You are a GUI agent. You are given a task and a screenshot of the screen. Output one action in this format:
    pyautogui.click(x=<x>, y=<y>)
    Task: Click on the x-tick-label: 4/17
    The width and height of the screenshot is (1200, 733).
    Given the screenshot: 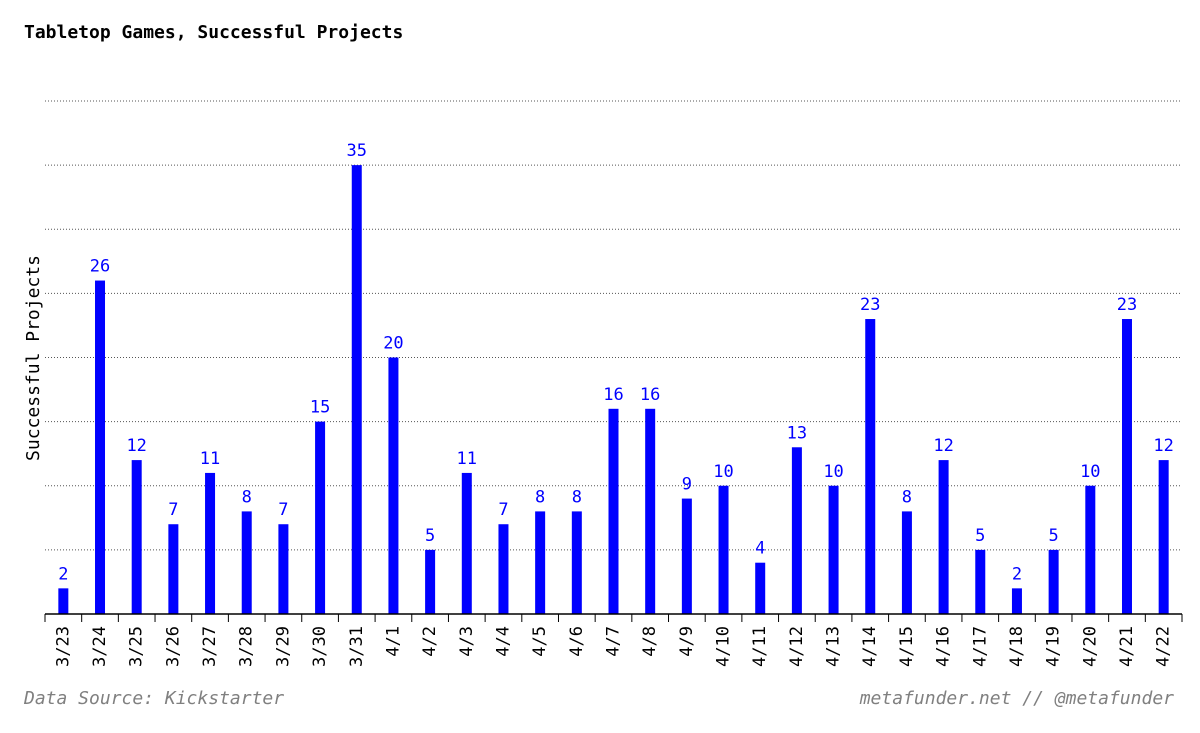 What is the action you would take?
    pyautogui.click(x=980, y=646)
    